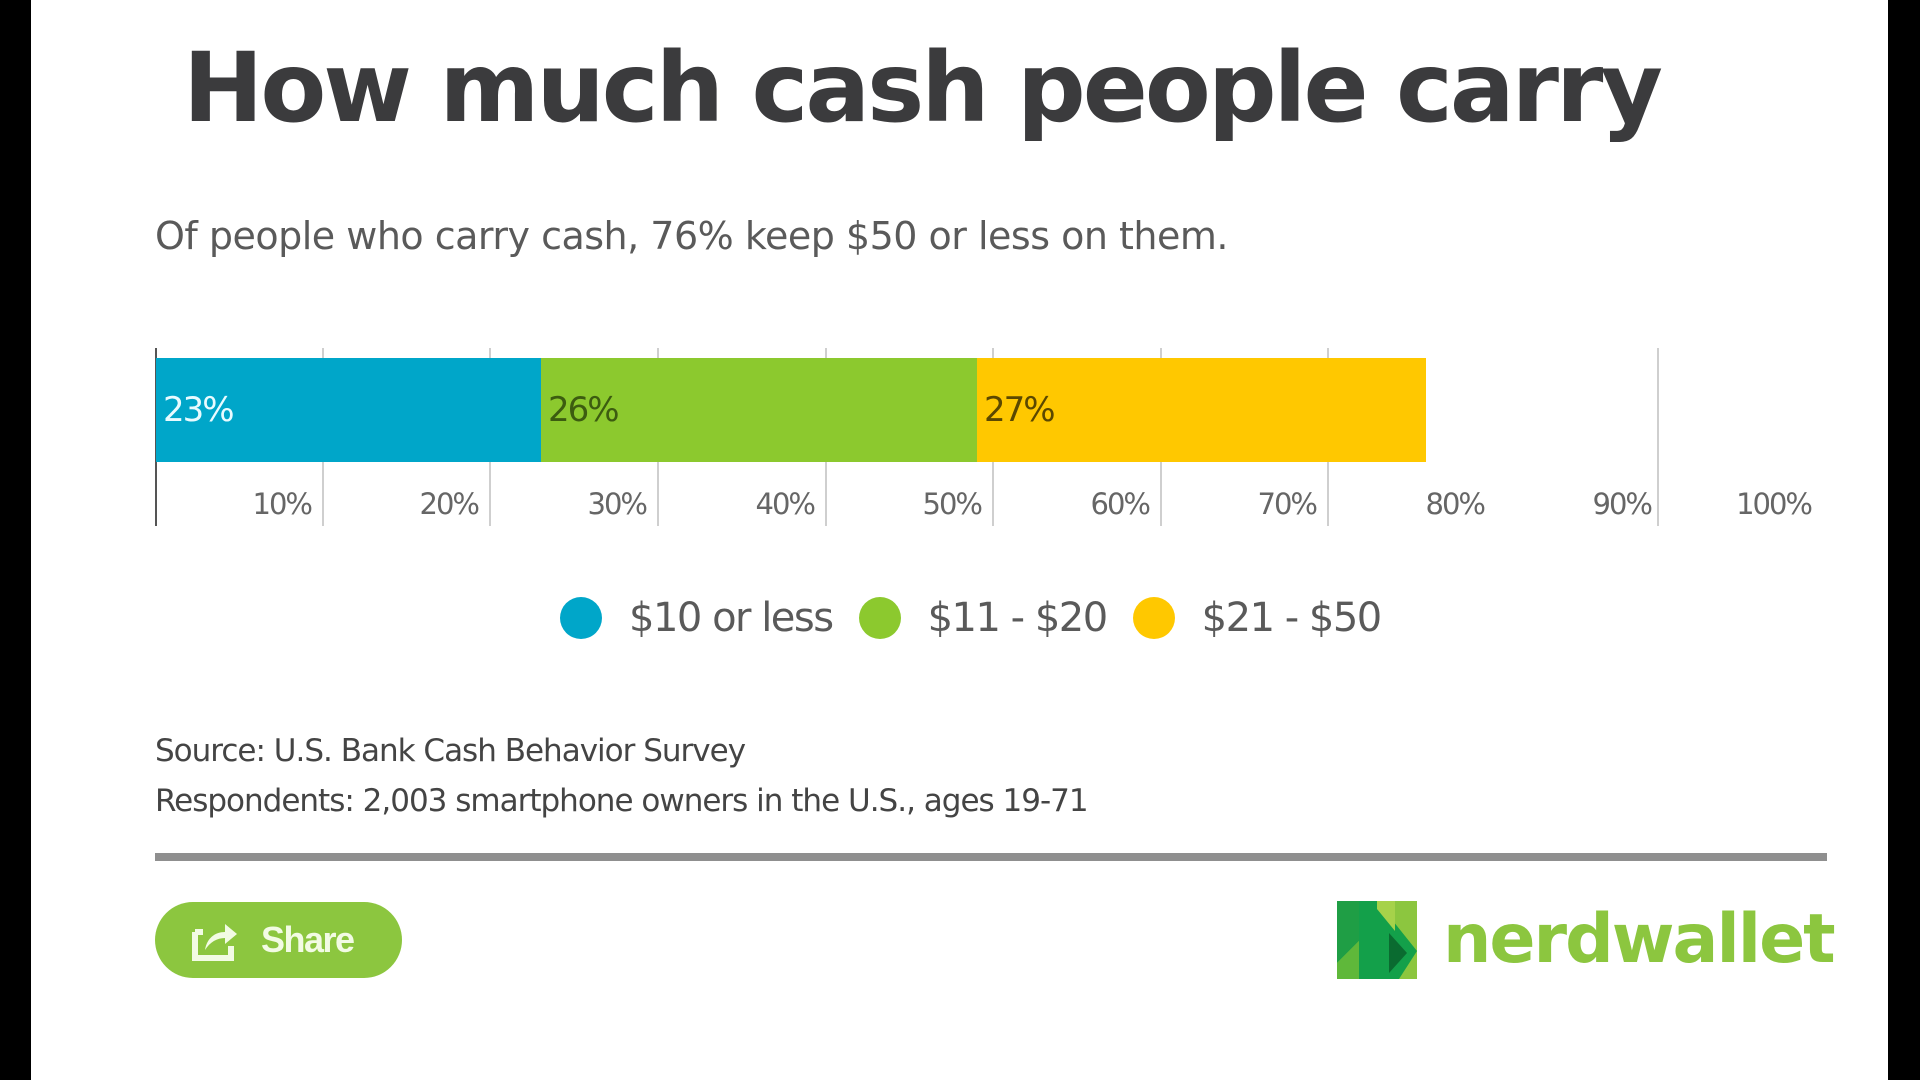  What do you see at coordinates (282, 504) in the screenshot?
I see `tick-label: 10%` at bounding box center [282, 504].